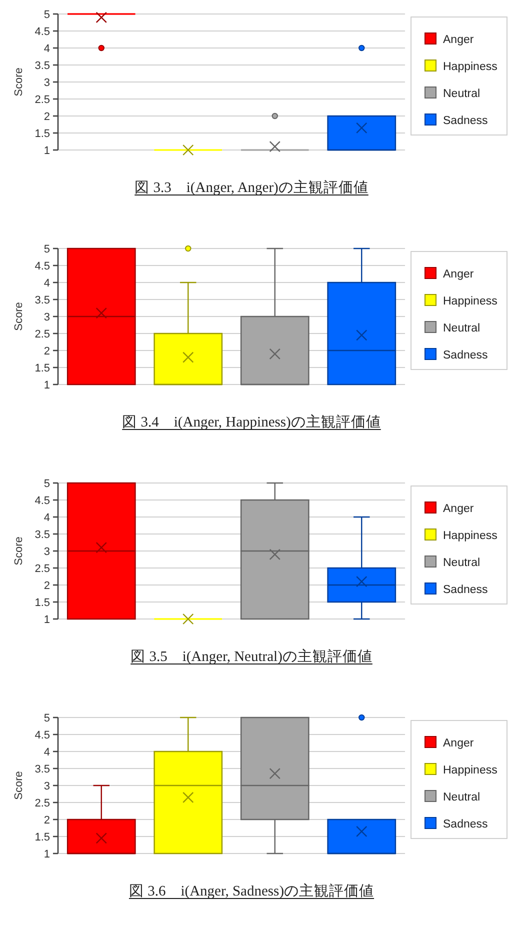 Image resolution: width=516 pixels, height=938 pixels. I want to click on text: 図 3.3 i(Anger, Anger)の主観評価値, so click(251, 187).